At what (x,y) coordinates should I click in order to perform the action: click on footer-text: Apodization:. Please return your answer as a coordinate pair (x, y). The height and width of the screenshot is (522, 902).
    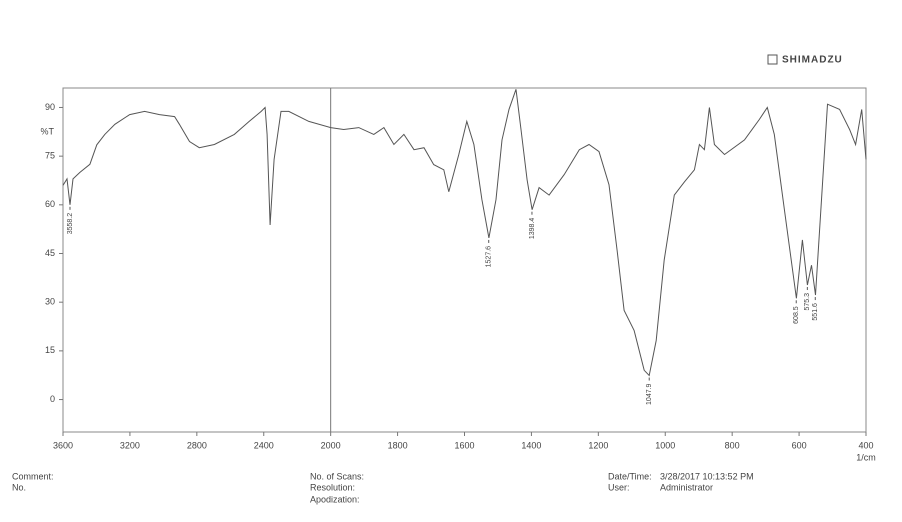
    Looking at the image, I should click on (335, 499).